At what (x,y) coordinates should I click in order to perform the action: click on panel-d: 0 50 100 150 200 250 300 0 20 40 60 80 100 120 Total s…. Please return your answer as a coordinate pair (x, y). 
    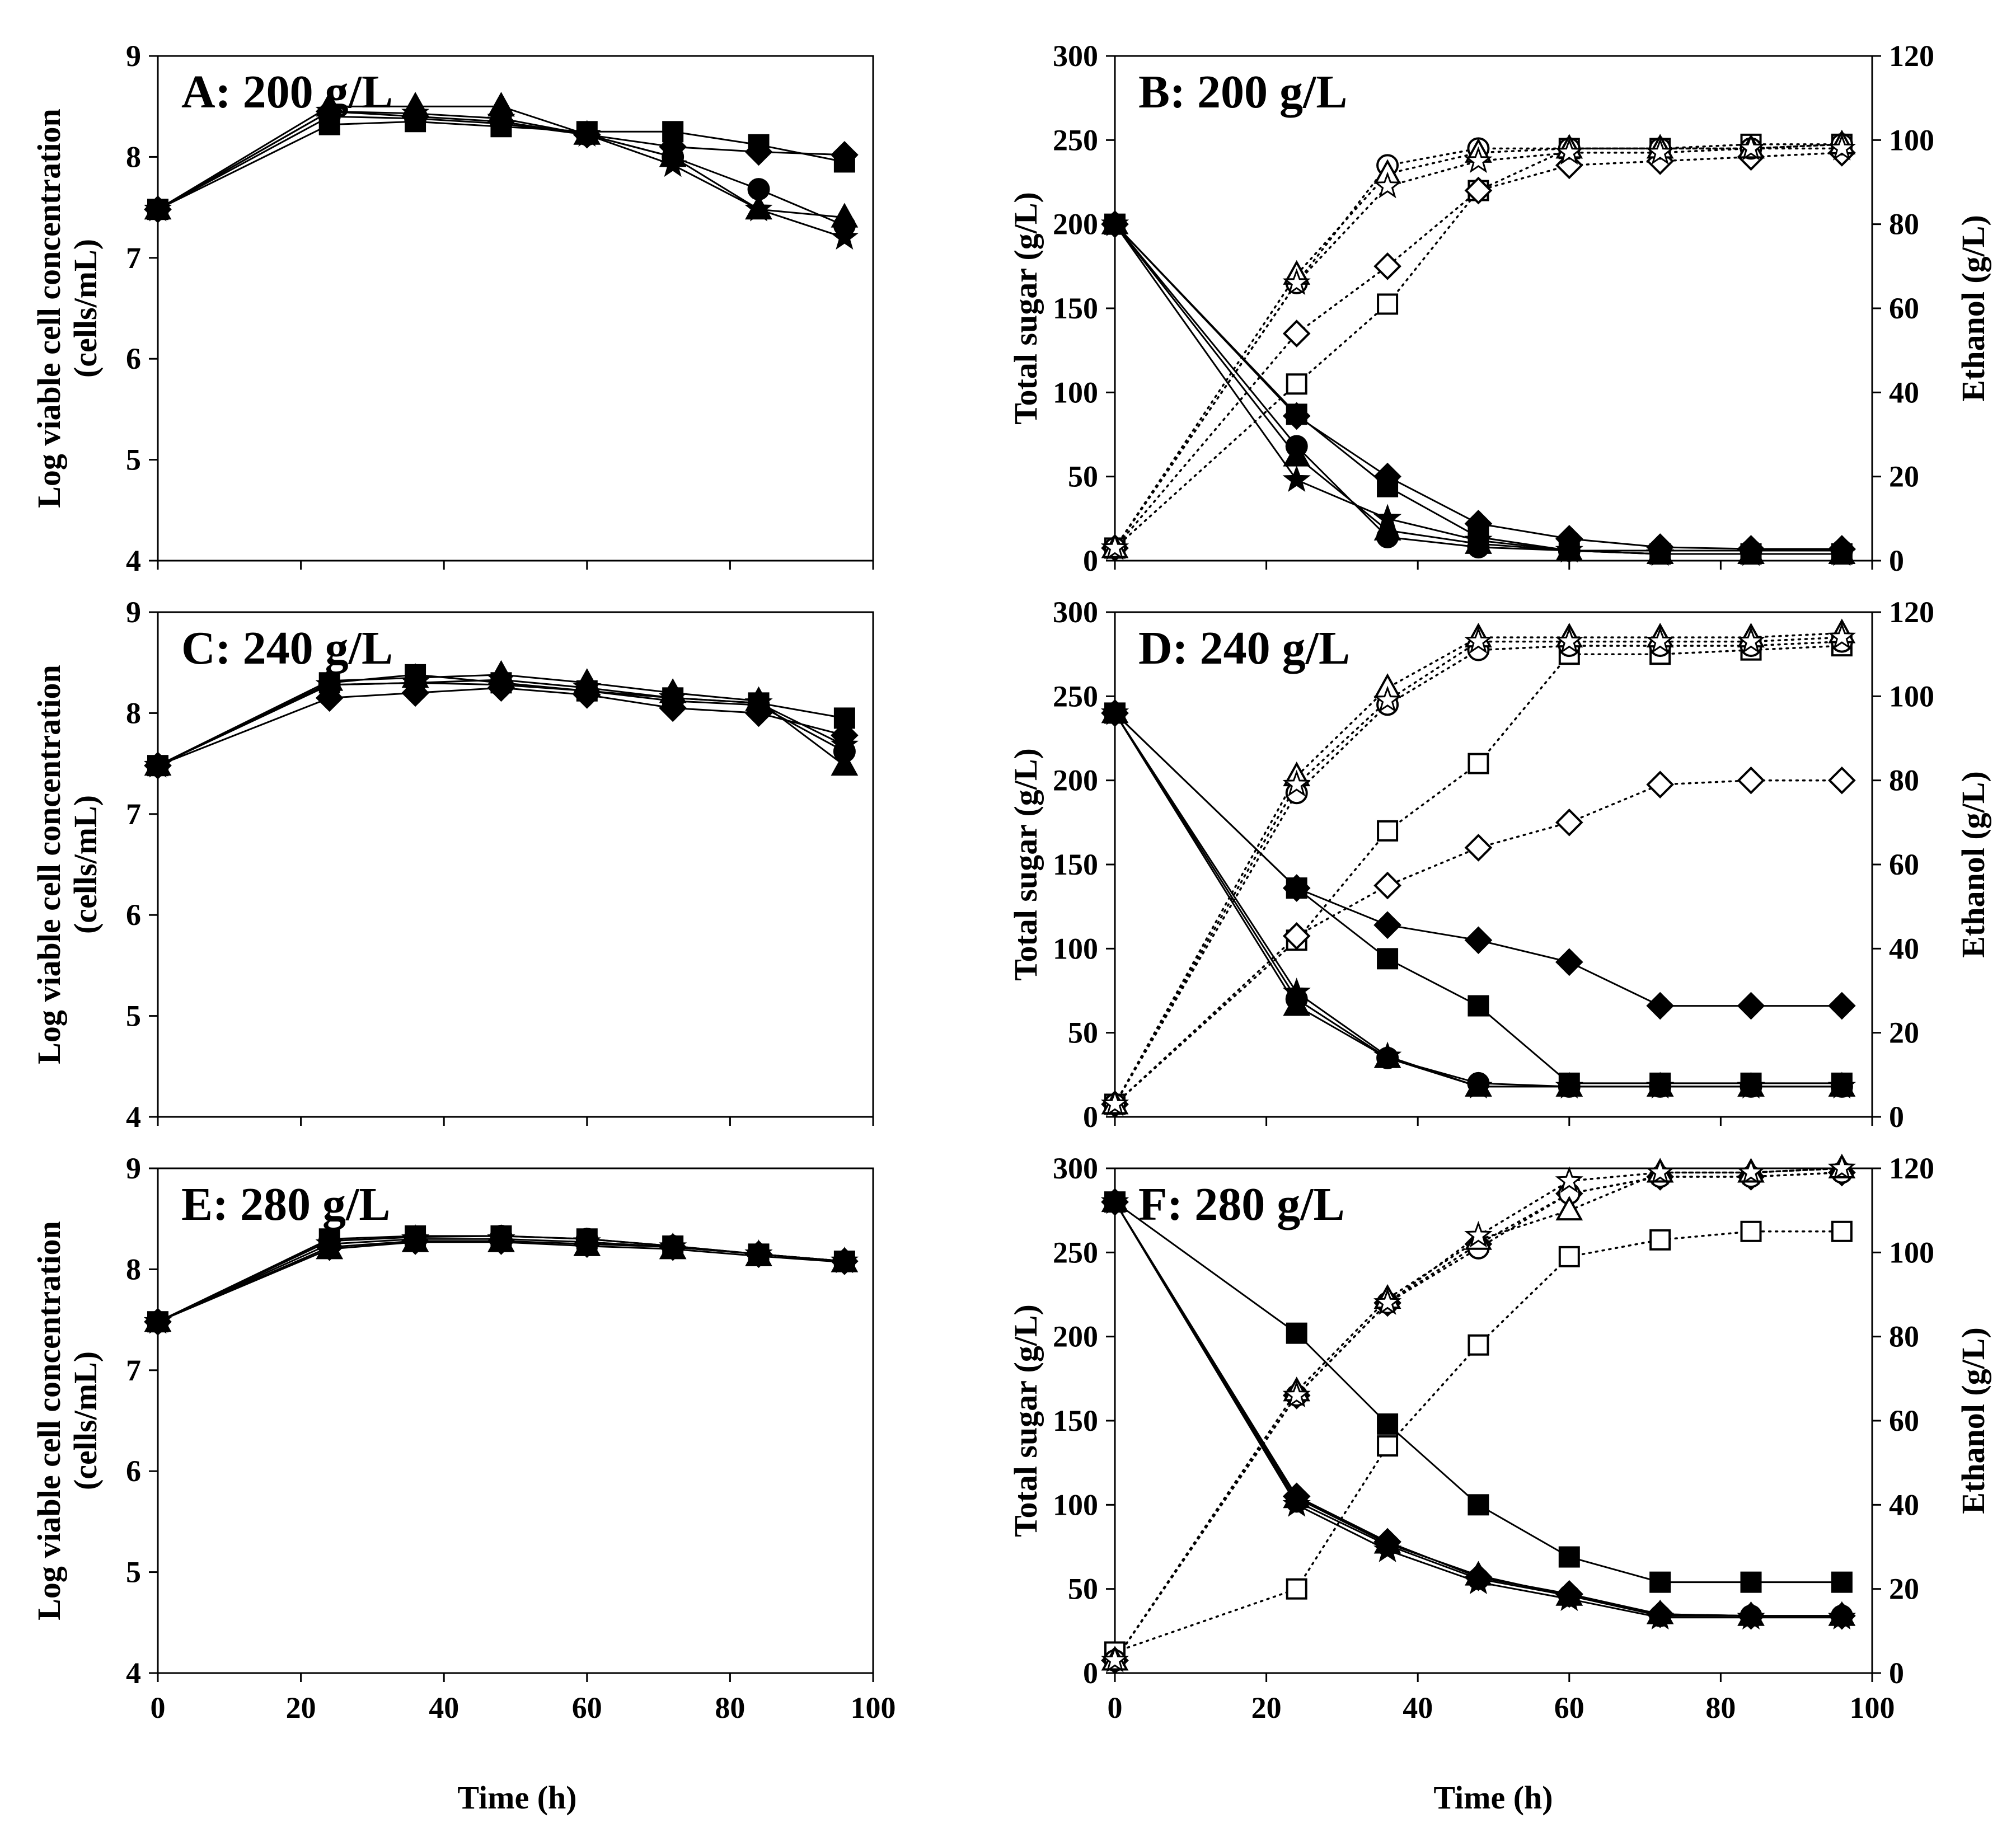
    Looking at the image, I should click on (1499, 865).